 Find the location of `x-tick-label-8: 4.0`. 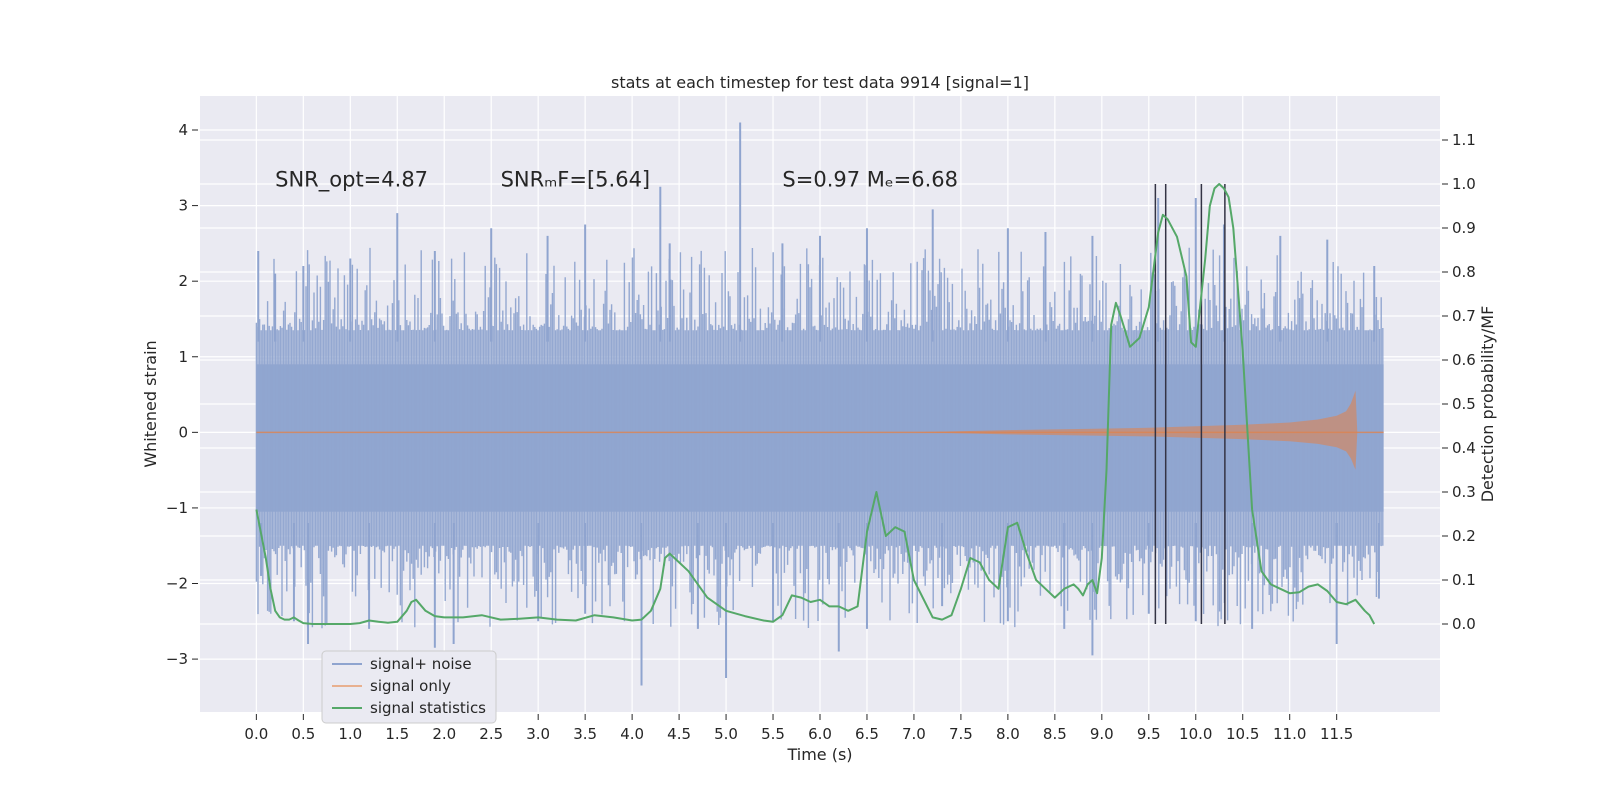

x-tick-label-8: 4.0 is located at coordinates (632, 734).